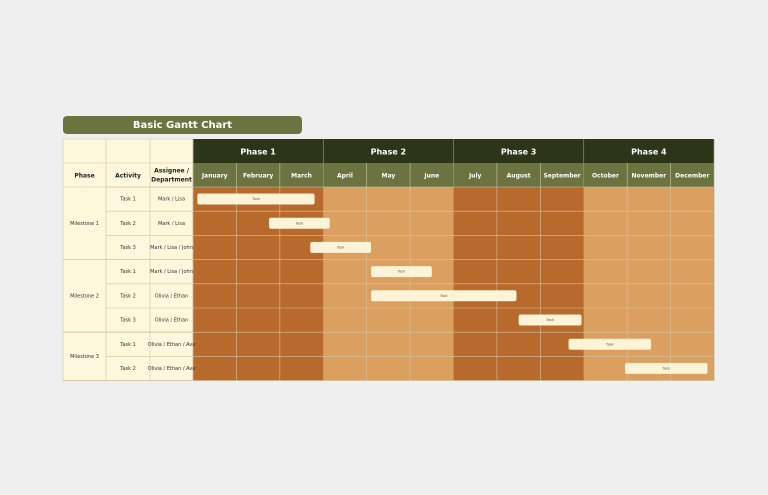 Image resolution: width=768 pixels, height=495 pixels. Describe the element at coordinates (605, 176) in the screenshot. I see `month-label: October` at that location.